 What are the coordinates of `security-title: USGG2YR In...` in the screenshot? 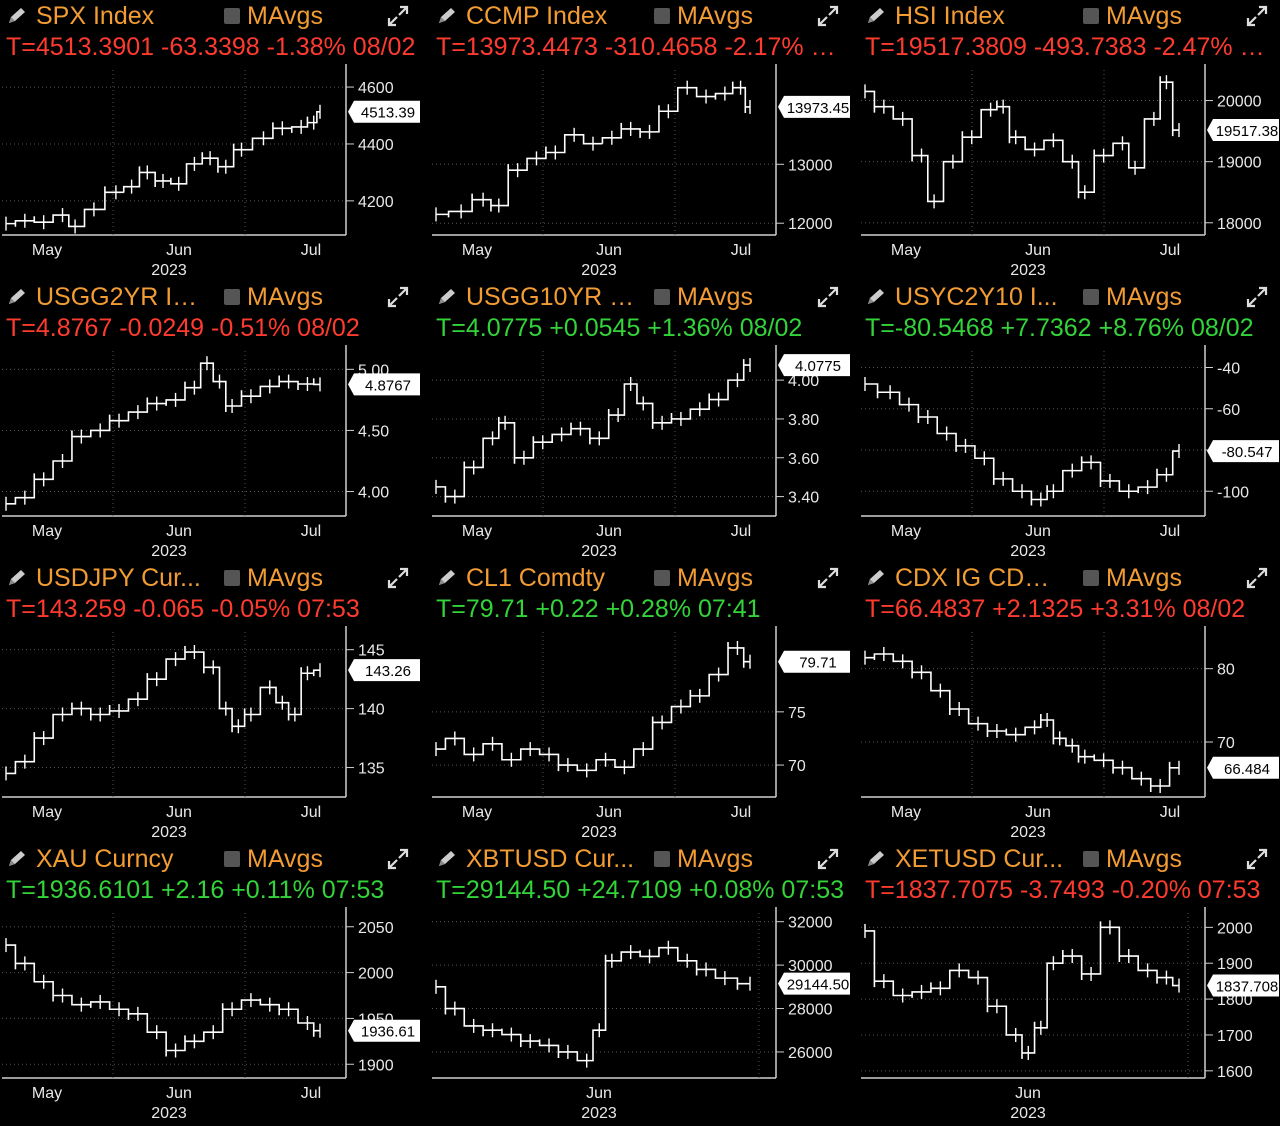 It's located at (121, 297).